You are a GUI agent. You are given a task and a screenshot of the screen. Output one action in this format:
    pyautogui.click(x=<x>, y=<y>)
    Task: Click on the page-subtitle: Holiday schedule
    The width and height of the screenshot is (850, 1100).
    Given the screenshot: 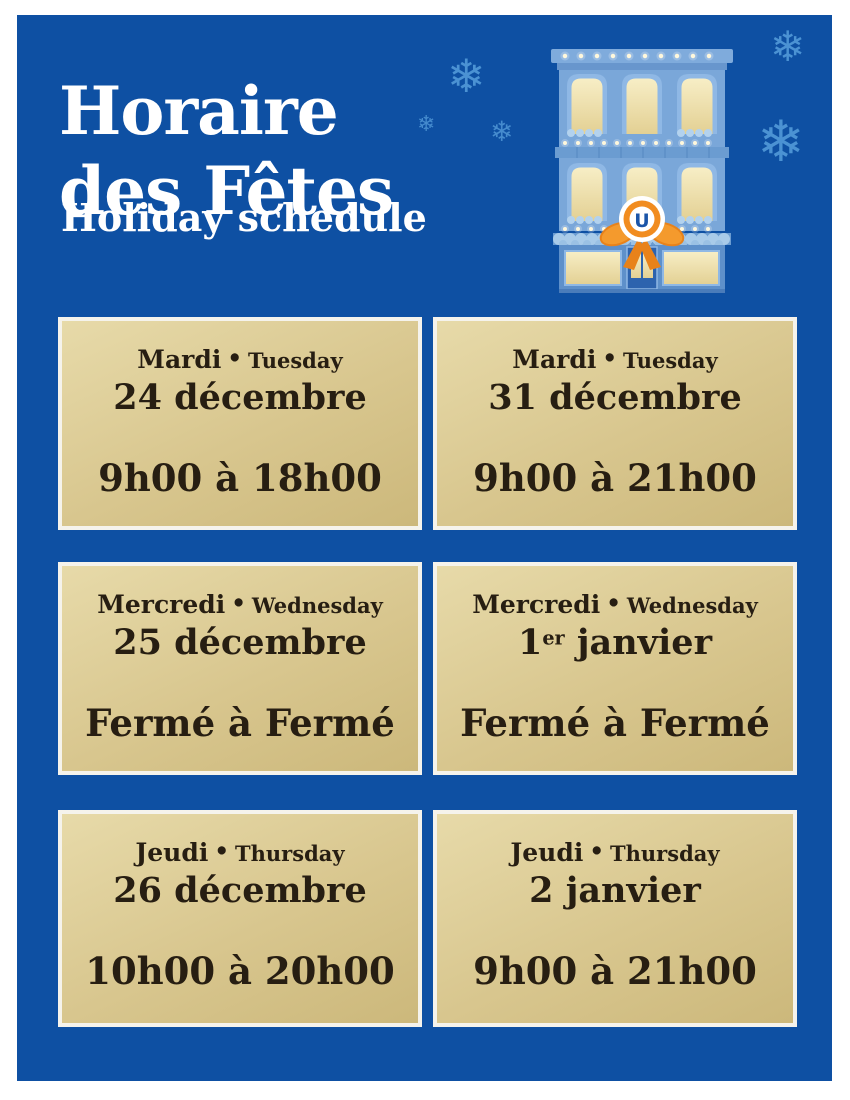 What is the action you would take?
    pyautogui.click(x=244, y=217)
    